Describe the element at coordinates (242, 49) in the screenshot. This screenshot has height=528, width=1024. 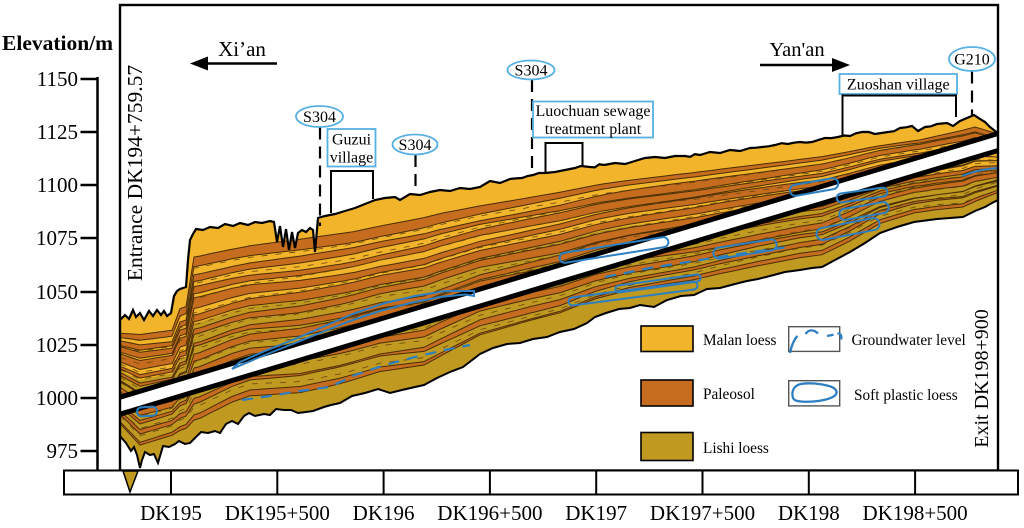
I see `svg-text: Xi’an` at that location.